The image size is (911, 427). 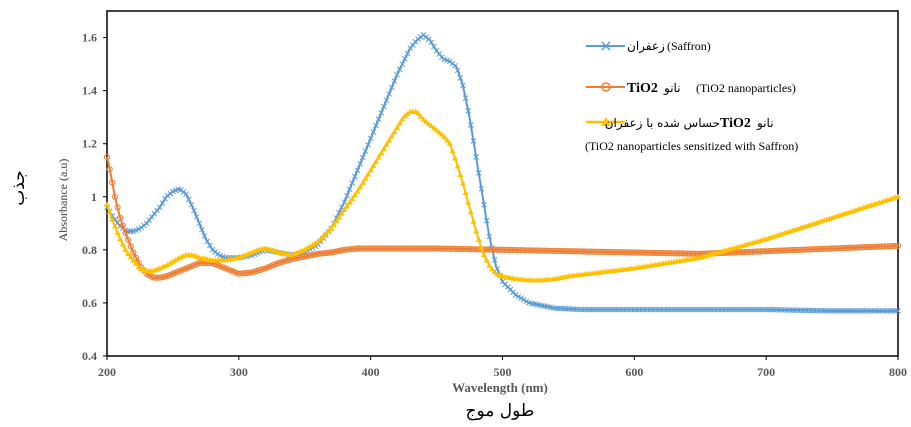 What do you see at coordinates (371, 372) in the screenshot?
I see `x-tick-label: 400` at bounding box center [371, 372].